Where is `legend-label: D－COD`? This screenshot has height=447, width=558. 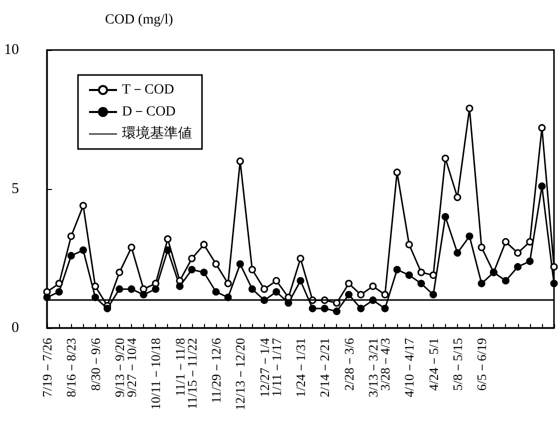
legend-label: D－COD is located at coordinates (149, 112).